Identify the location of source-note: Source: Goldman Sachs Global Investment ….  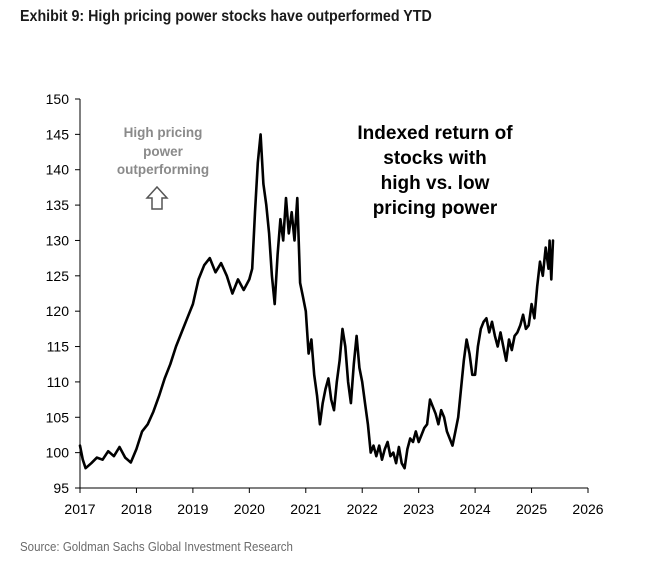
(156, 547).